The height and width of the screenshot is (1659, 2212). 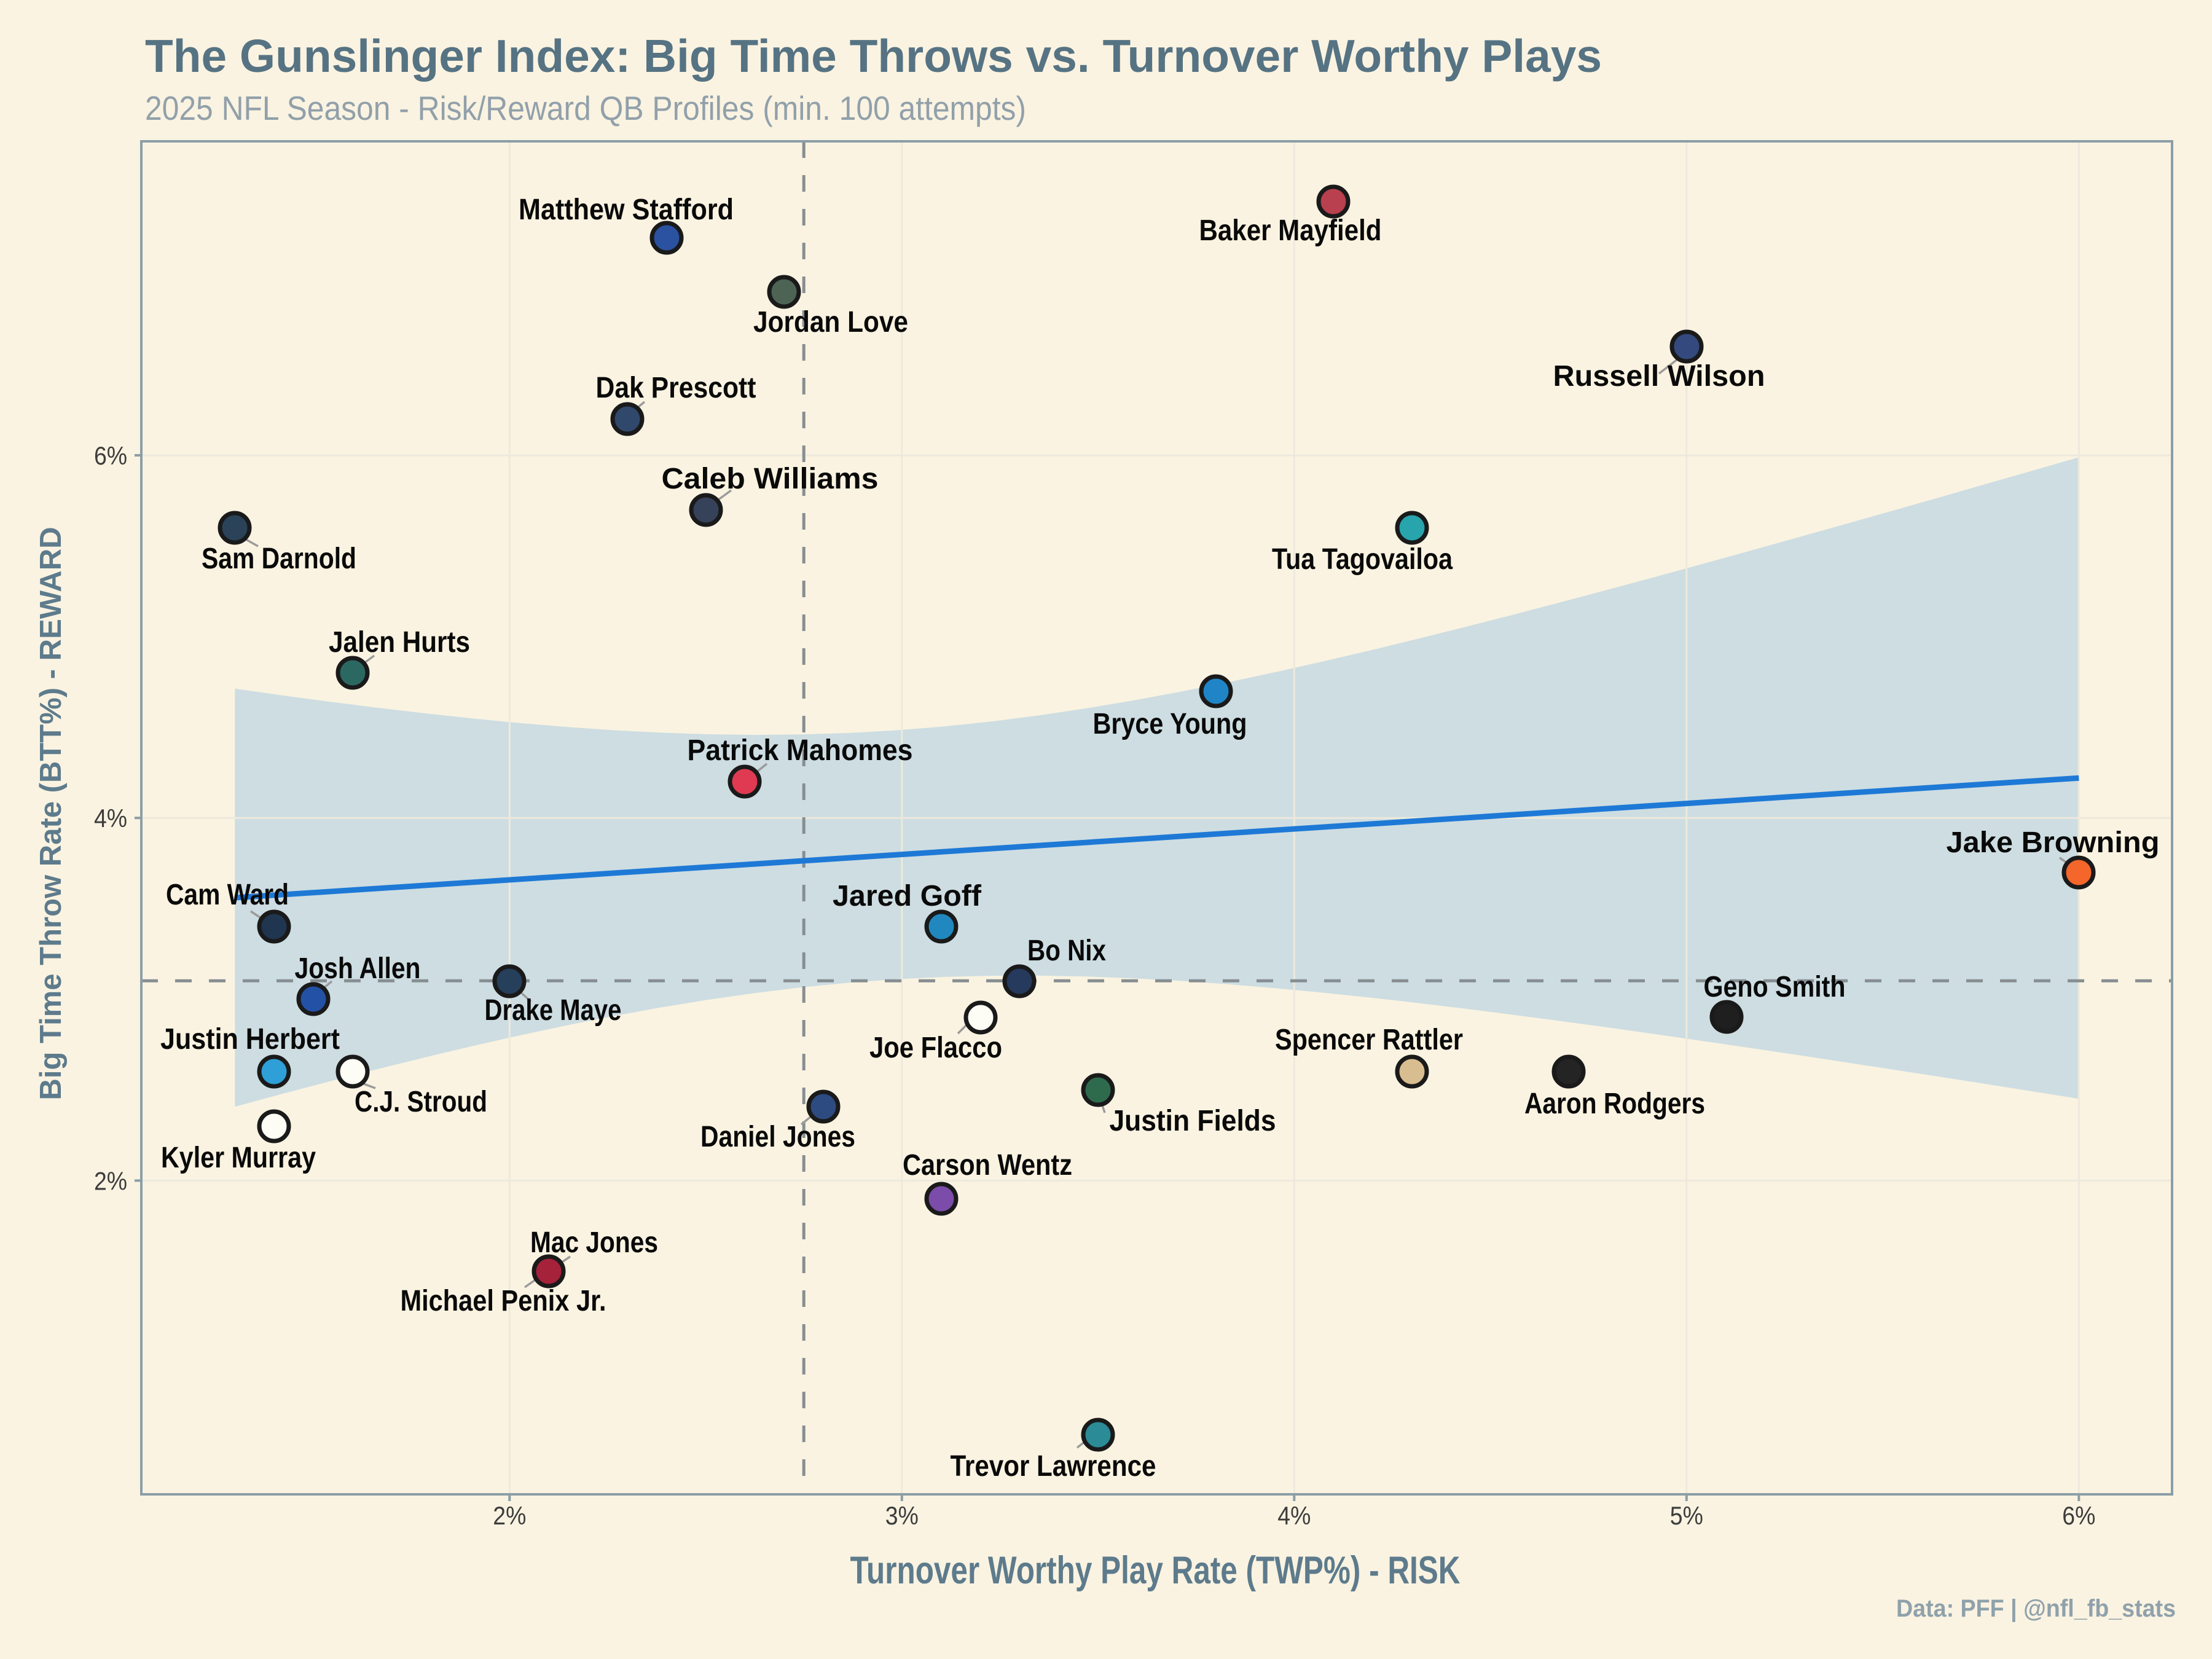 I want to click on svg-text: Patrick Mahomes, so click(x=800, y=750).